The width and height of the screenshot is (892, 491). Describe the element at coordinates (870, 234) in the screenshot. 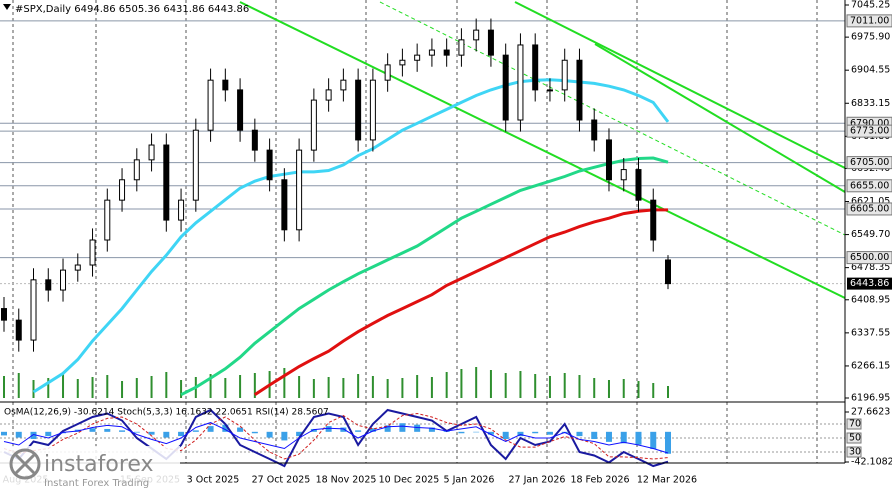

I see `y-tick-label: 6549.70` at that location.